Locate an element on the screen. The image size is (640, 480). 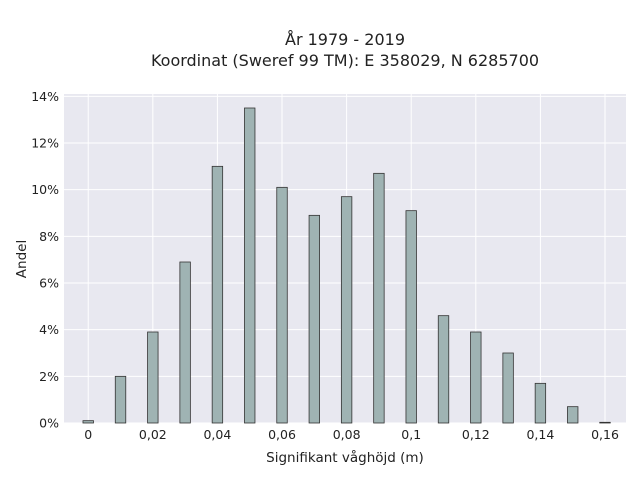
y-tick-label: 0% is located at coordinates (49, 423).